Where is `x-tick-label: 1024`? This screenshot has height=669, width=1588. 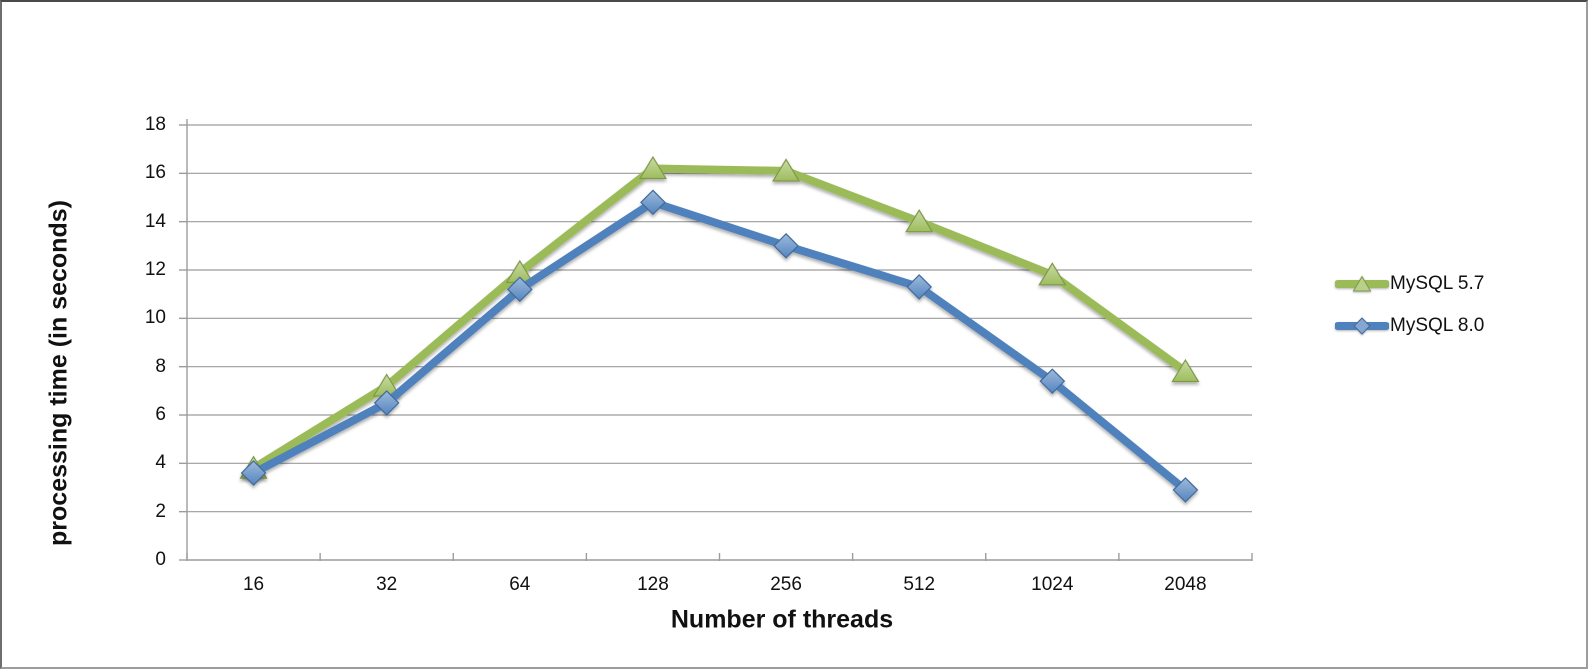
x-tick-label: 1024 is located at coordinates (1052, 584).